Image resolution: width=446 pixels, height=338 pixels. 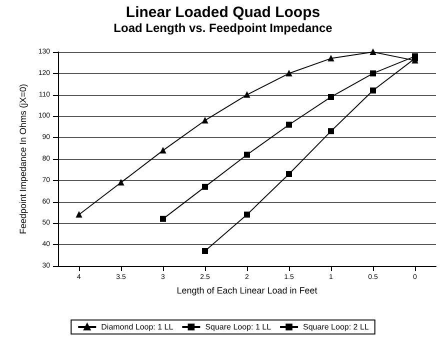 What do you see at coordinates (247, 290) in the screenshot?
I see `x-axis-title: Length of Each Linear Load in Feet` at bounding box center [247, 290].